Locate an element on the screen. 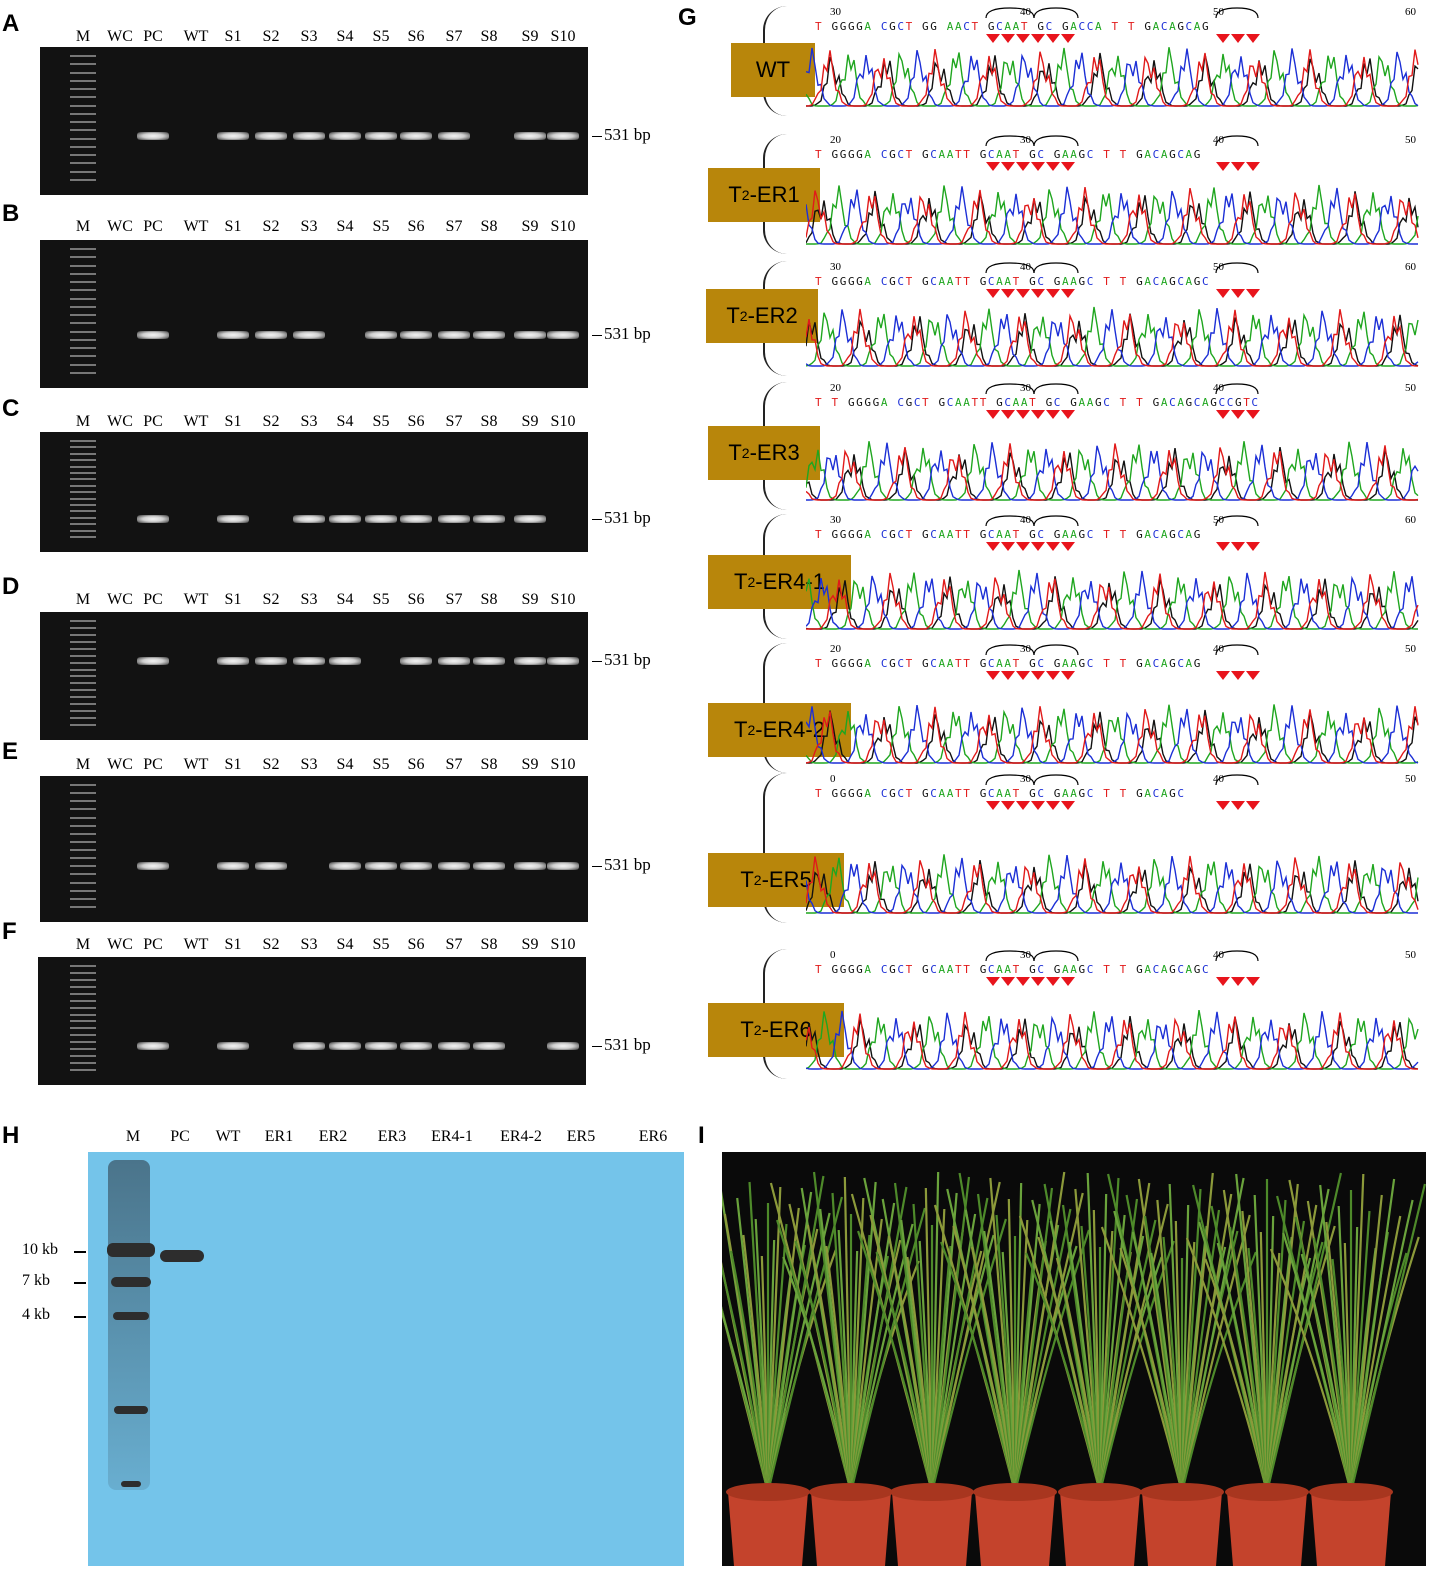  size-marker-label: 7 kb is located at coordinates (36, 1280).